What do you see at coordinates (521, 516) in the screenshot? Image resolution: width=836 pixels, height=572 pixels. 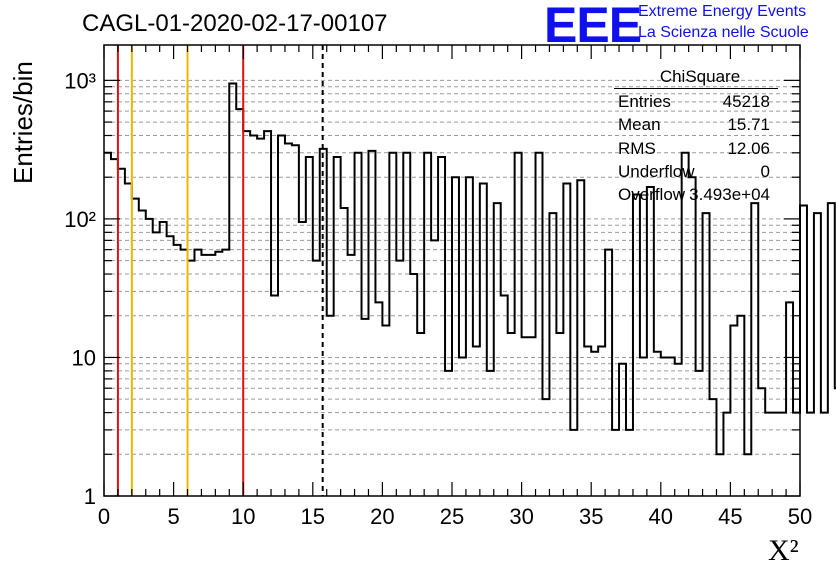 I see `x-tick-label: 30` at bounding box center [521, 516].